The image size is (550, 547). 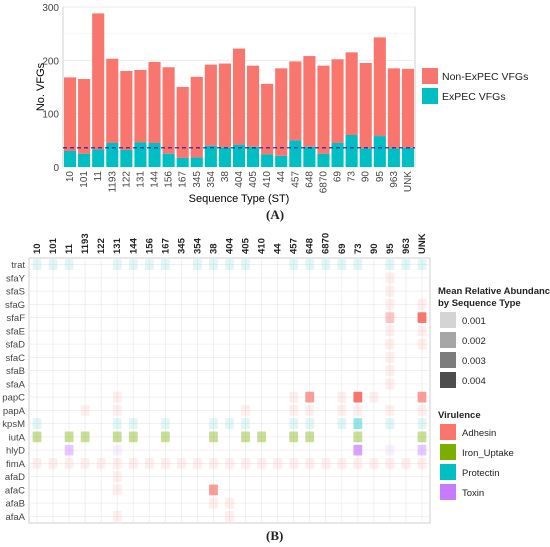 What do you see at coordinates (211, 179) in the screenshot?
I see `bar-x-tick-label: 354` at bounding box center [211, 179].